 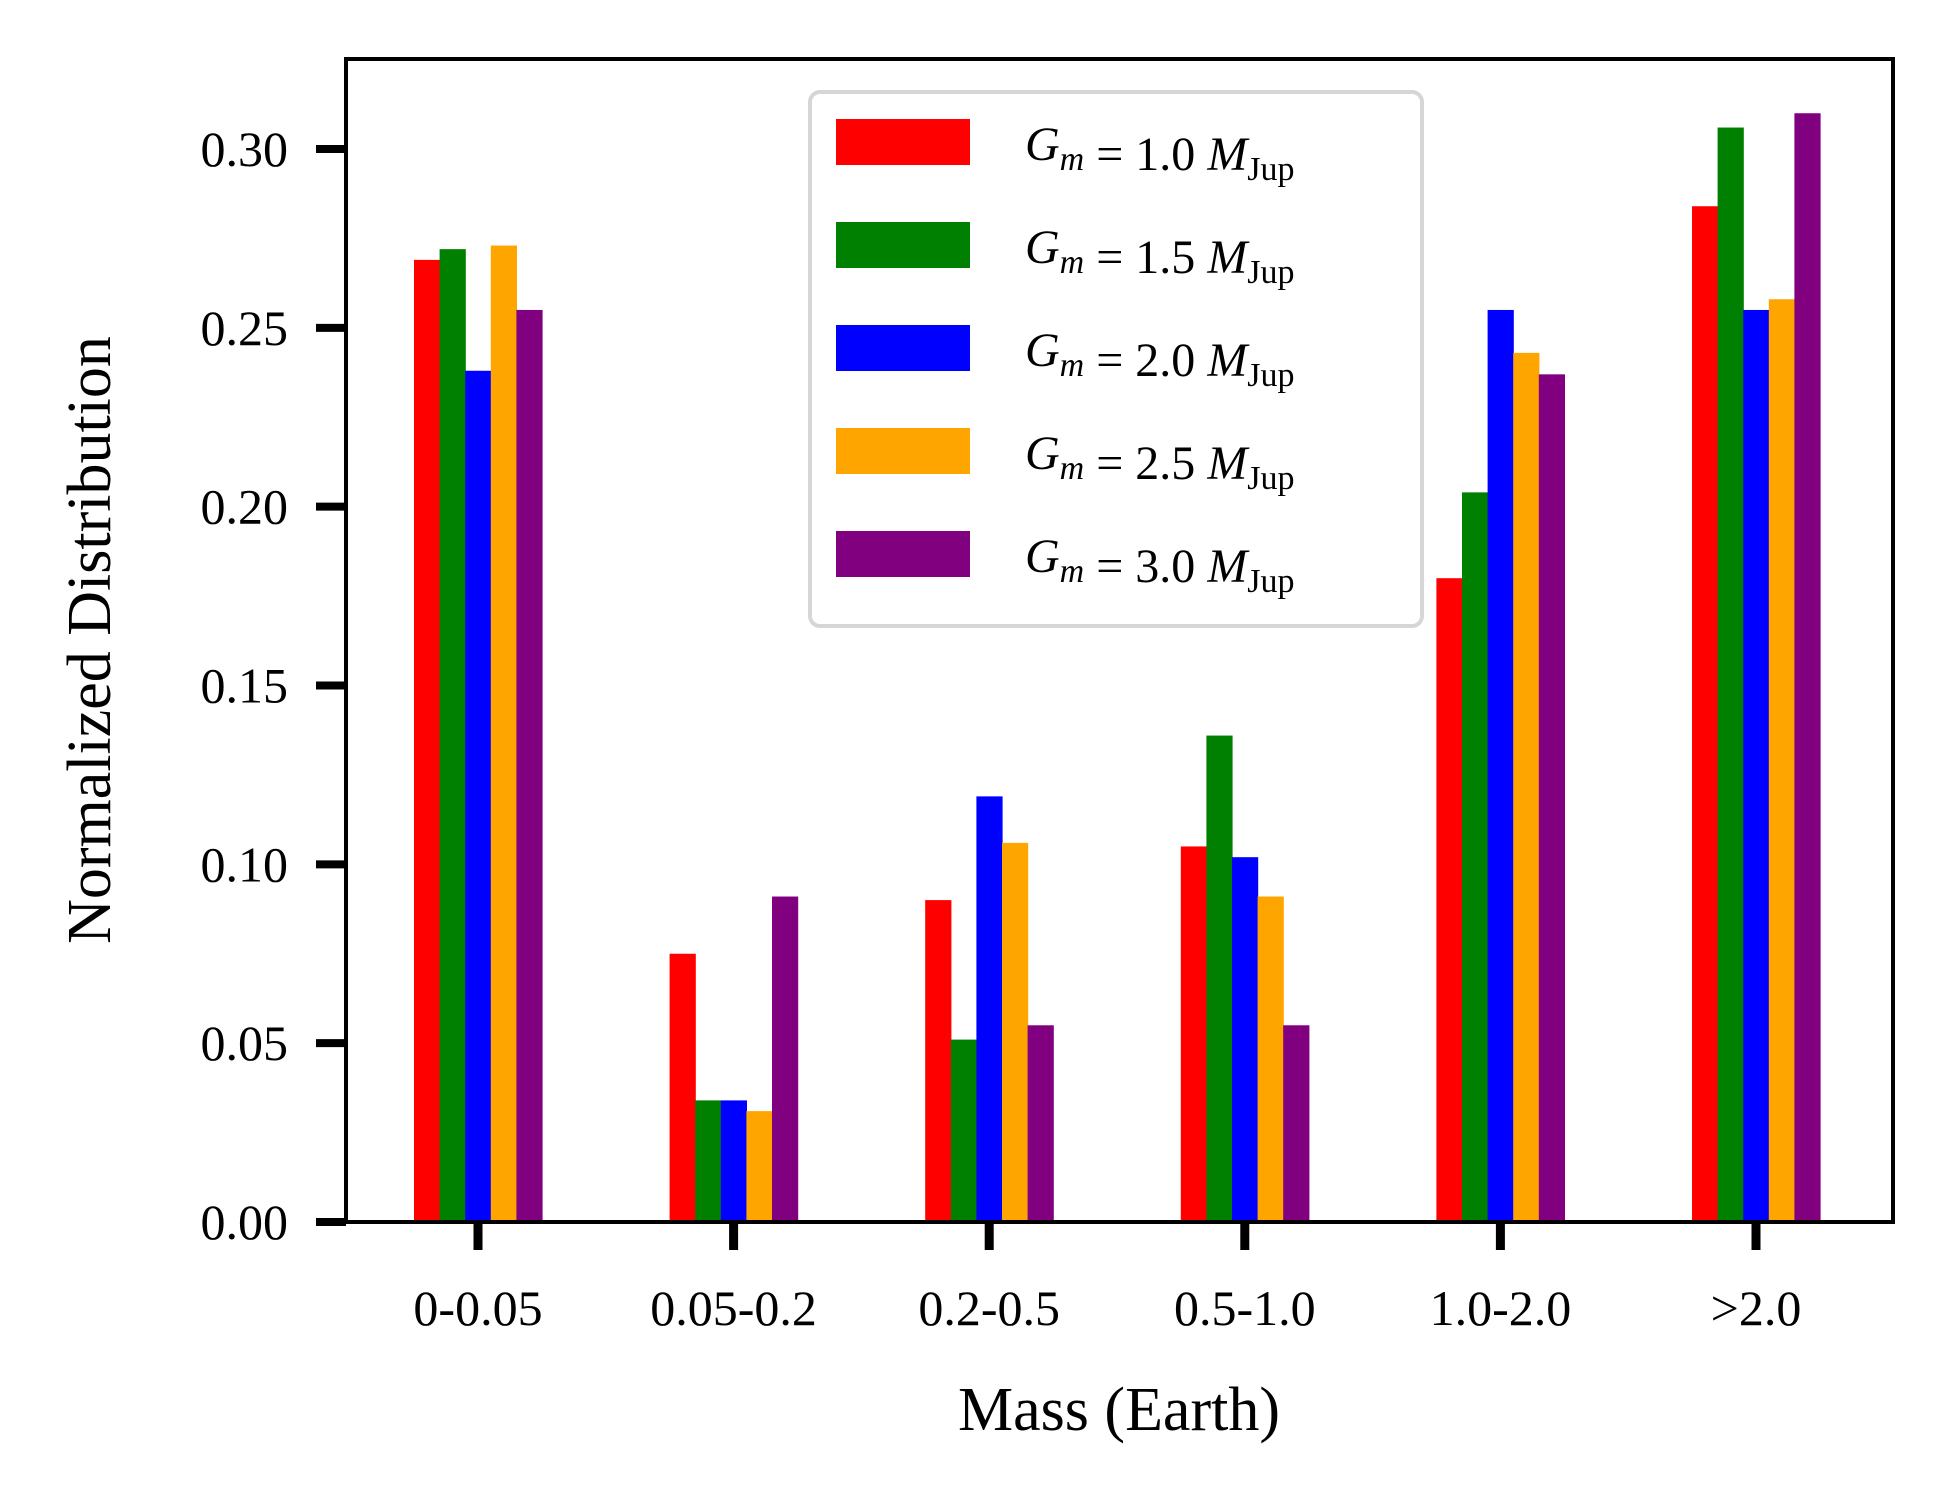 What do you see at coordinates (1015, 1032) in the screenshot?
I see `bar-0.2-0.5-series-4` at bounding box center [1015, 1032].